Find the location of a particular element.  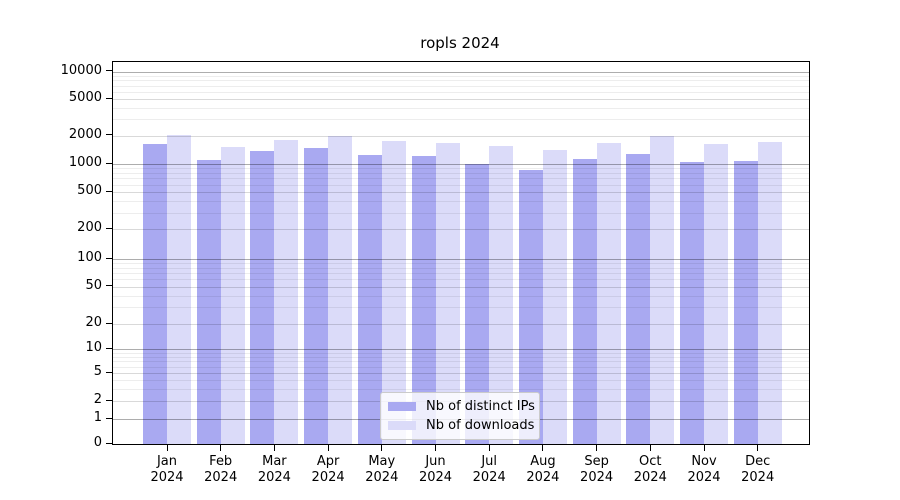

x-tick-month: Feb is located at coordinates (221, 461).